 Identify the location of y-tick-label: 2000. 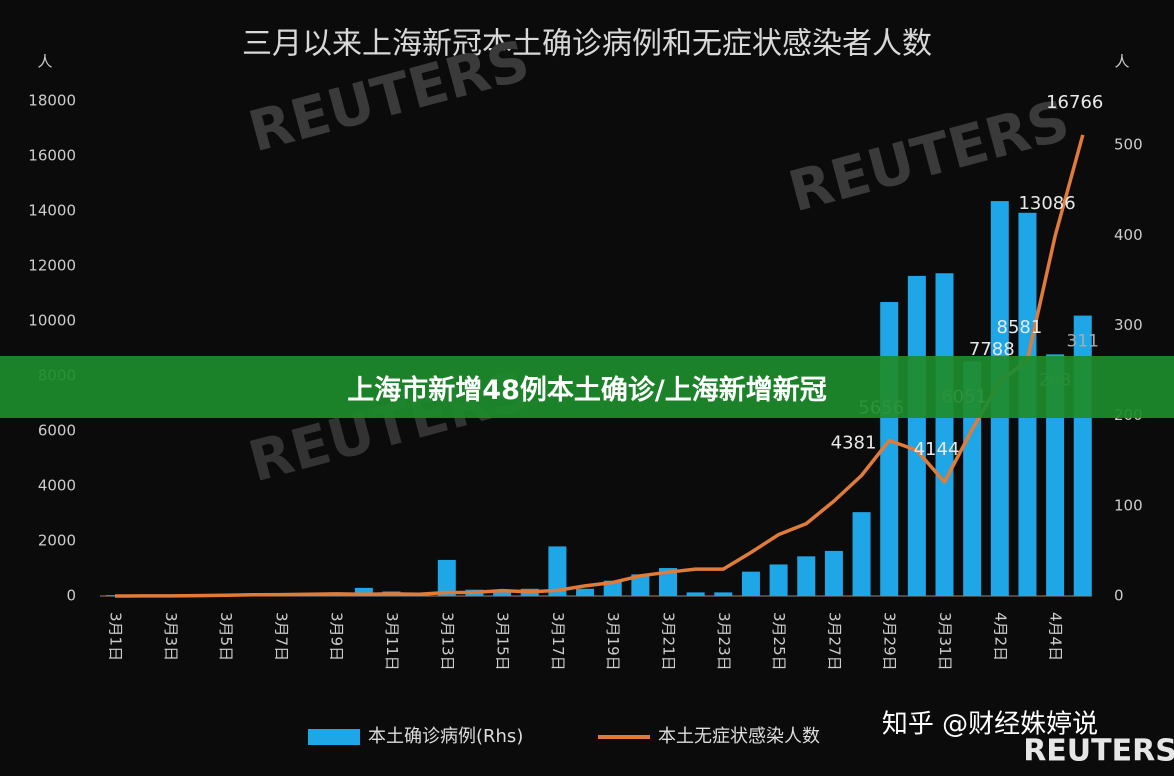
(57, 541).